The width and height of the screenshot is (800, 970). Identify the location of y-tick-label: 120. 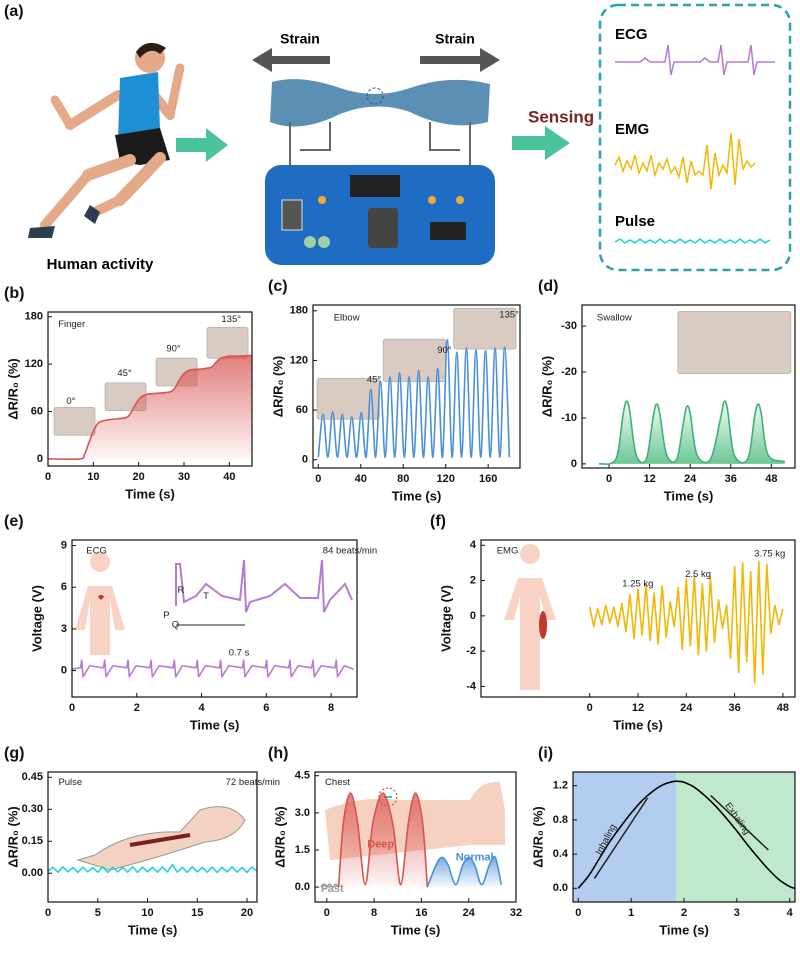
(299, 360).